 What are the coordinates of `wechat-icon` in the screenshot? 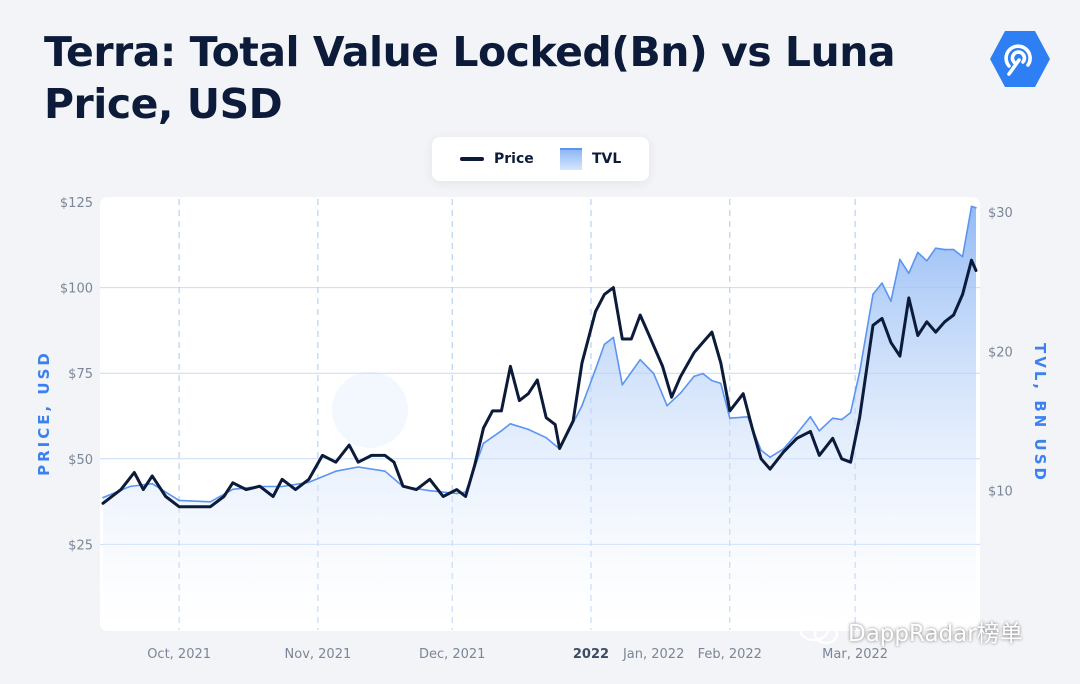 It's located at (818, 630).